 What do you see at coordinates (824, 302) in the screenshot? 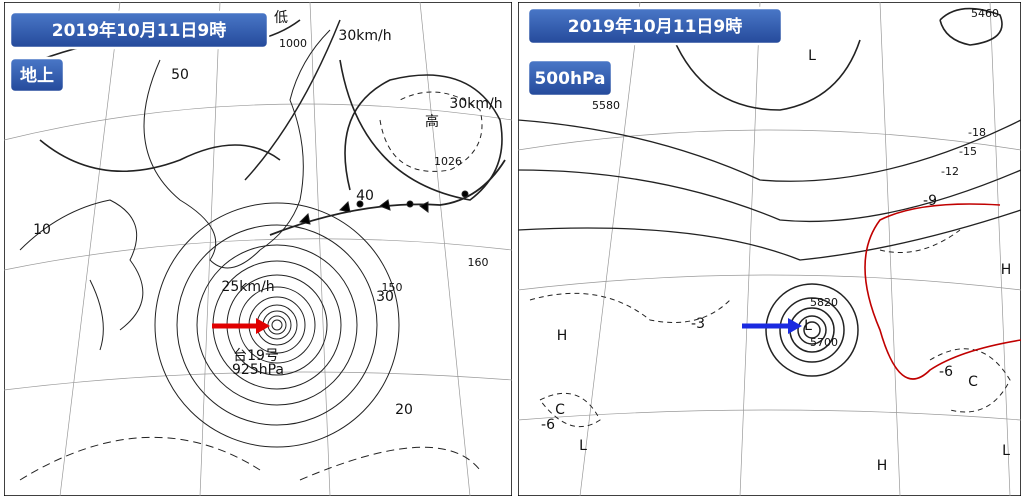
I see `map-label: 5820` at bounding box center [824, 302].